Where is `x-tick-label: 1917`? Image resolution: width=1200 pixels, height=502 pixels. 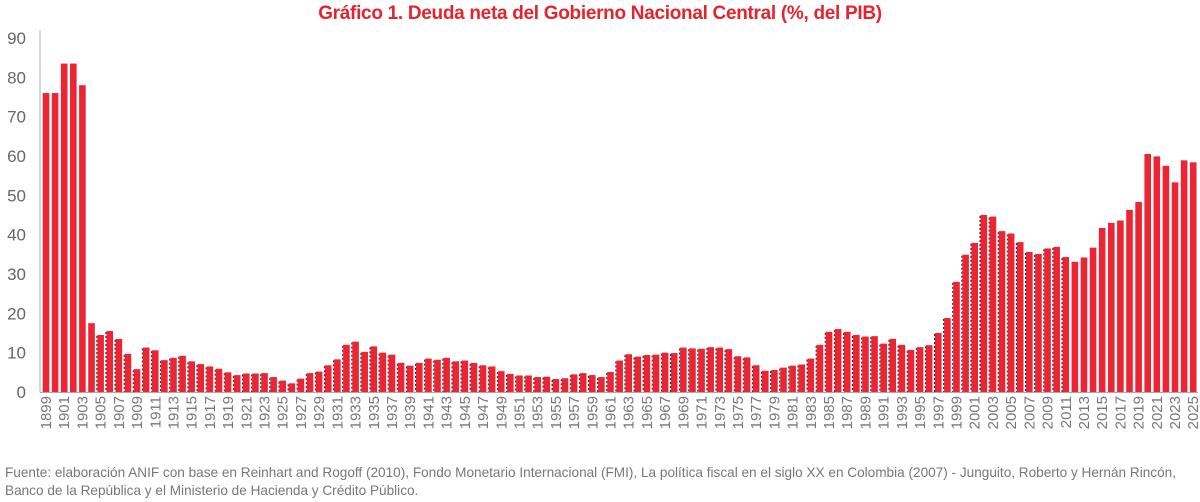 x-tick-label: 1917 is located at coordinates (210, 412).